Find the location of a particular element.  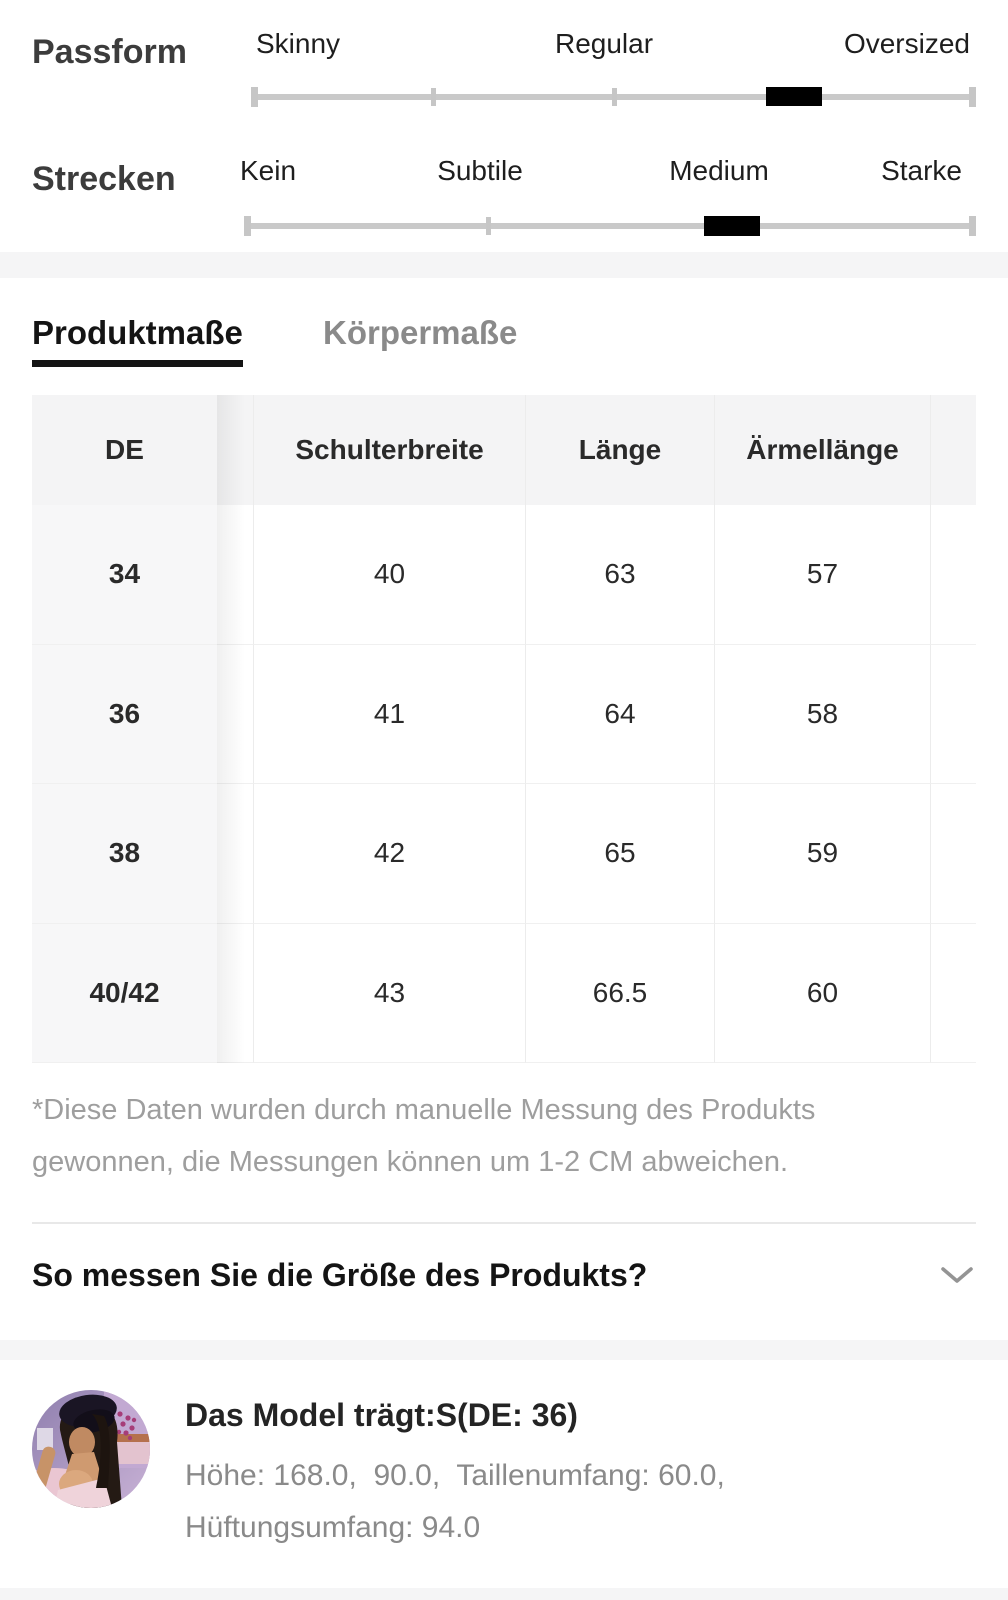

tab-produktmasse: Produktmaße is located at coordinates (137, 339).